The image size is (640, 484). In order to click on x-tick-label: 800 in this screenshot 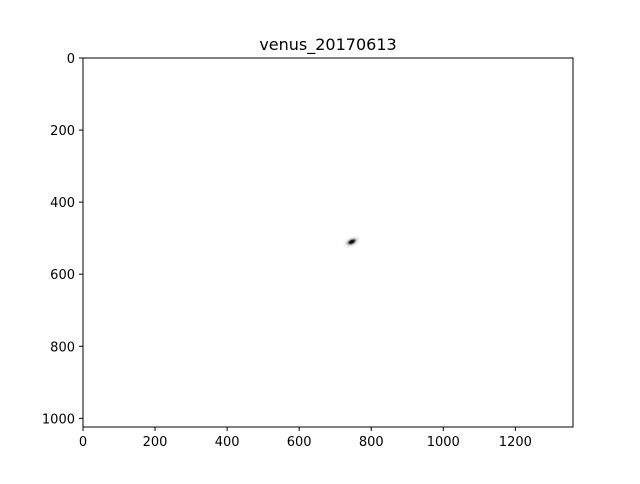, I will do `click(371, 442)`.